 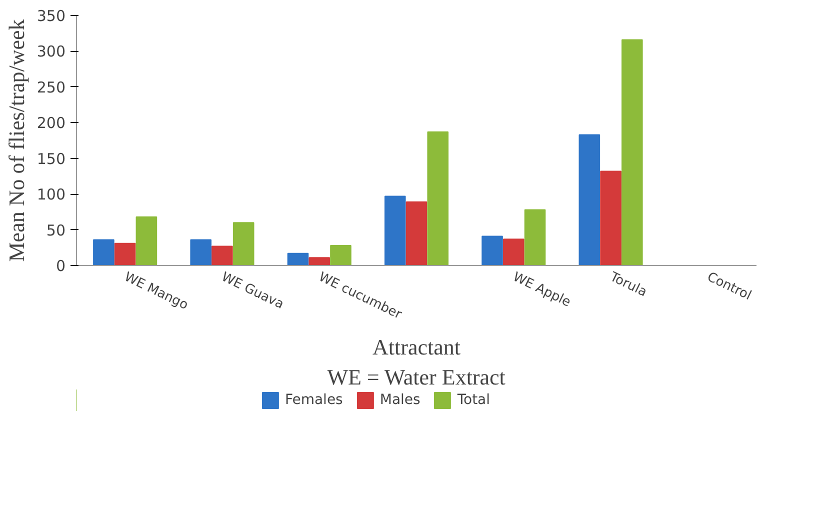 What do you see at coordinates (51, 195) in the screenshot?
I see `y-tick-label: 100` at bounding box center [51, 195].